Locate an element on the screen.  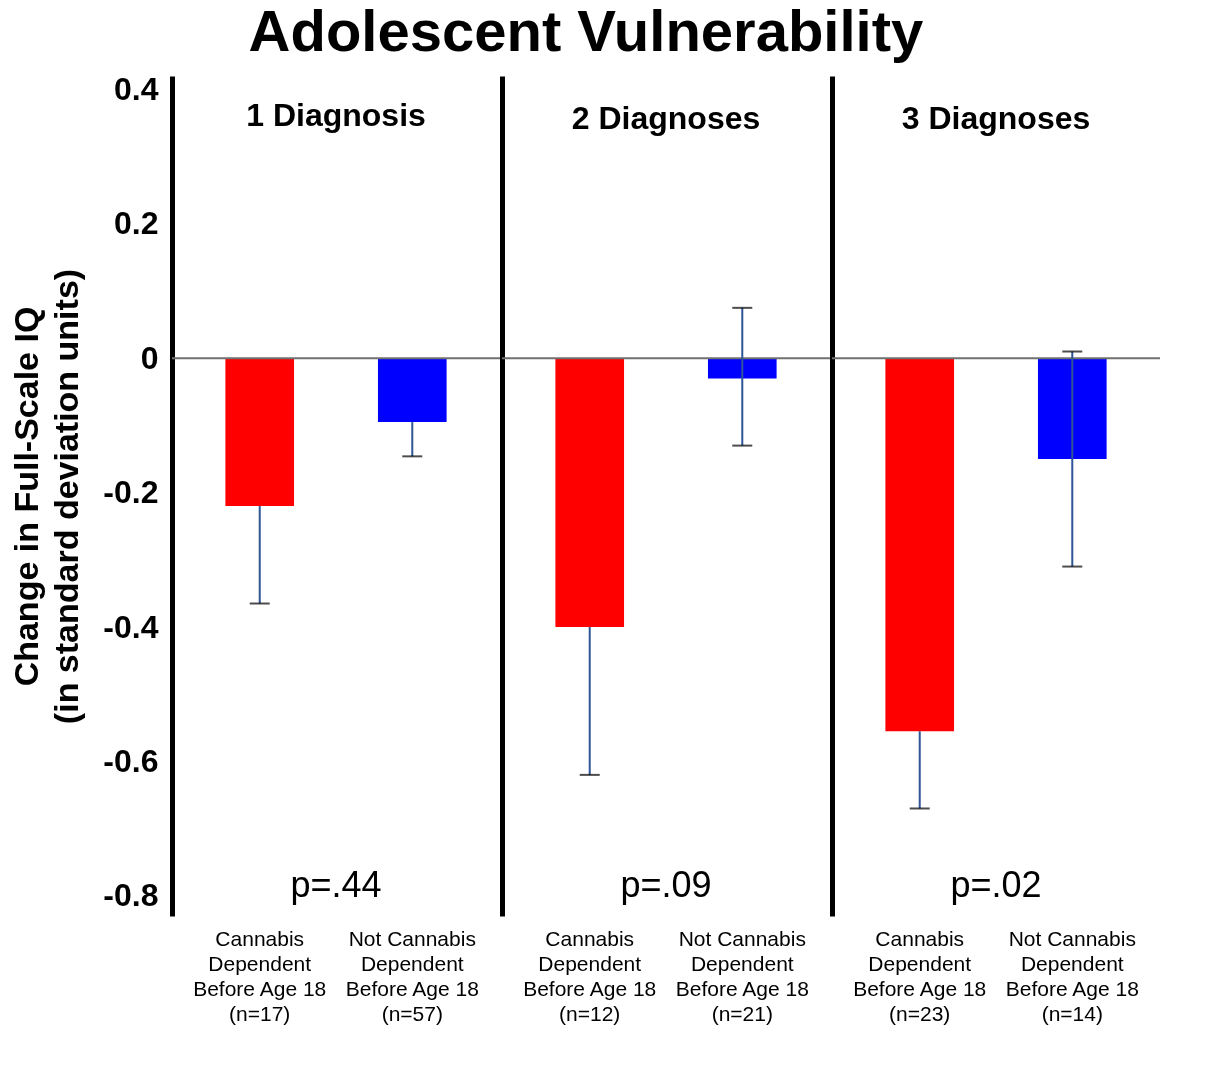
y-tick-label: 0.2 is located at coordinates (136, 223).